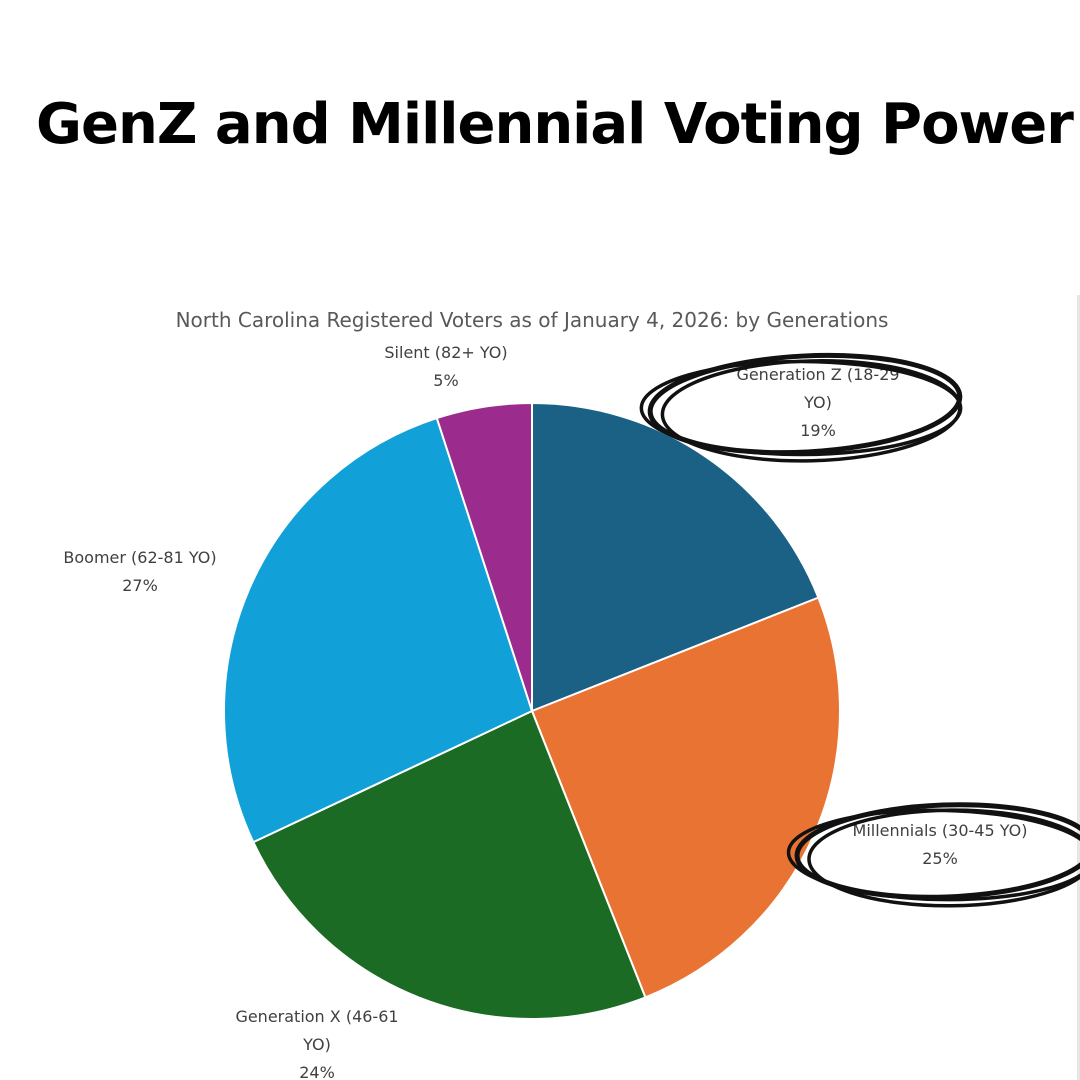  What do you see at coordinates (139, 557) in the screenshot?
I see `slice-name-label: Boomer (62-81 YO)` at bounding box center [139, 557].